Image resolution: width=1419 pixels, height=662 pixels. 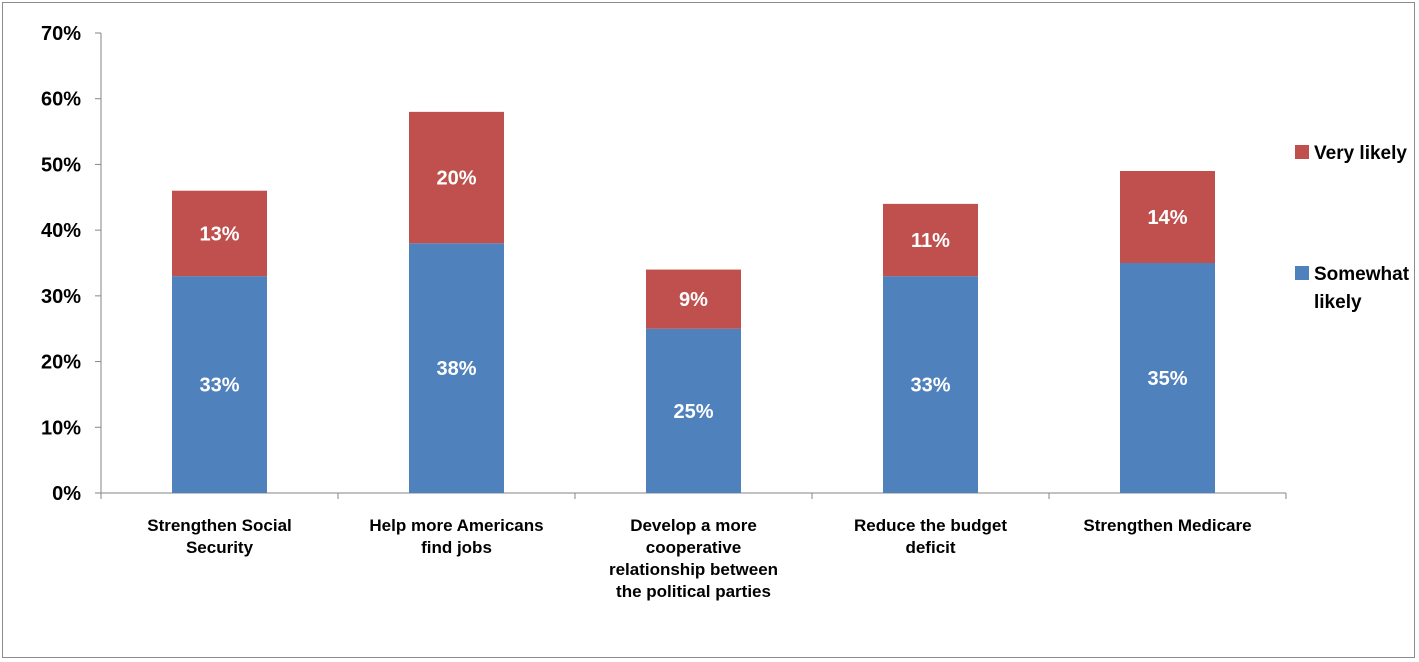 What do you see at coordinates (693, 547) in the screenshot?
I see `x-category-label-line: cooperative` at bounding box center [693, 547].